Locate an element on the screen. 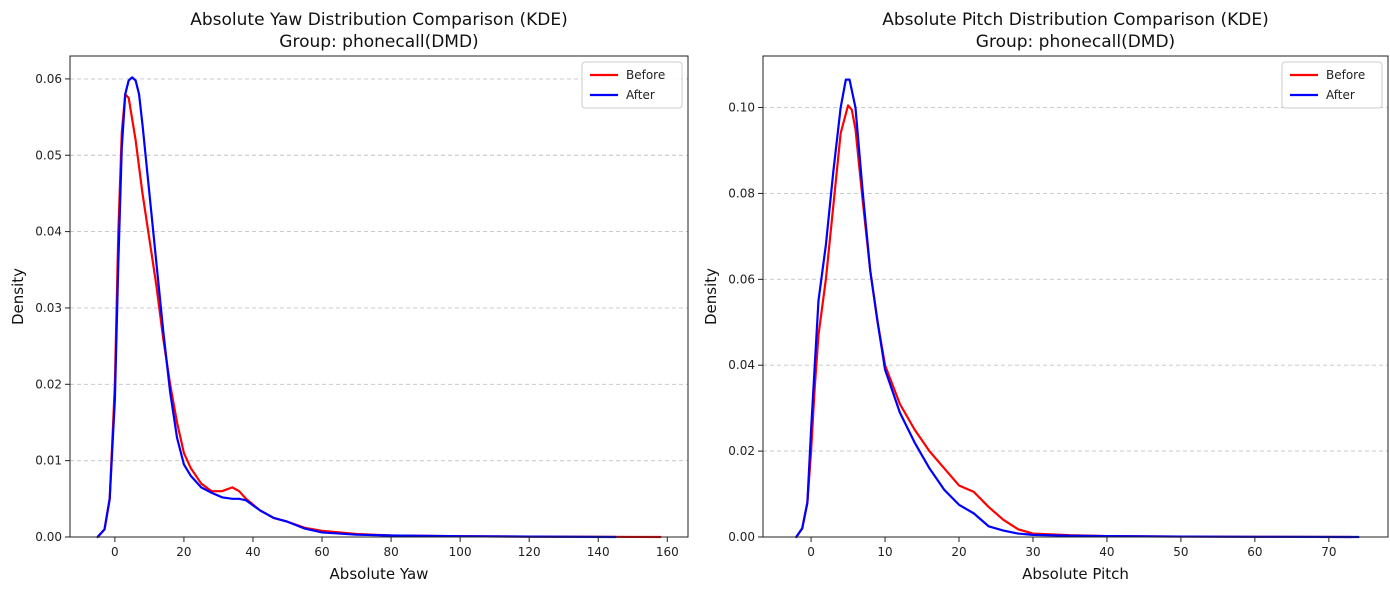  chart-2-x-tick-label: 50 is located at coordinates (1180, 552).